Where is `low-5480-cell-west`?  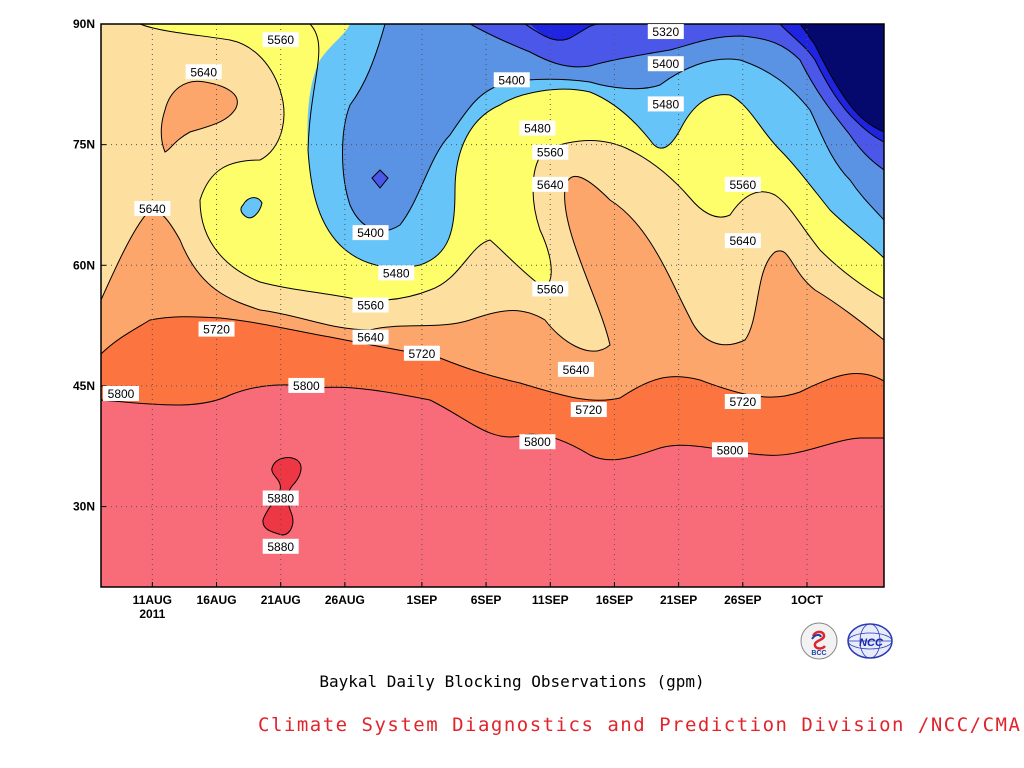
low-5480-cell-west is located at coordinates (251, 208).